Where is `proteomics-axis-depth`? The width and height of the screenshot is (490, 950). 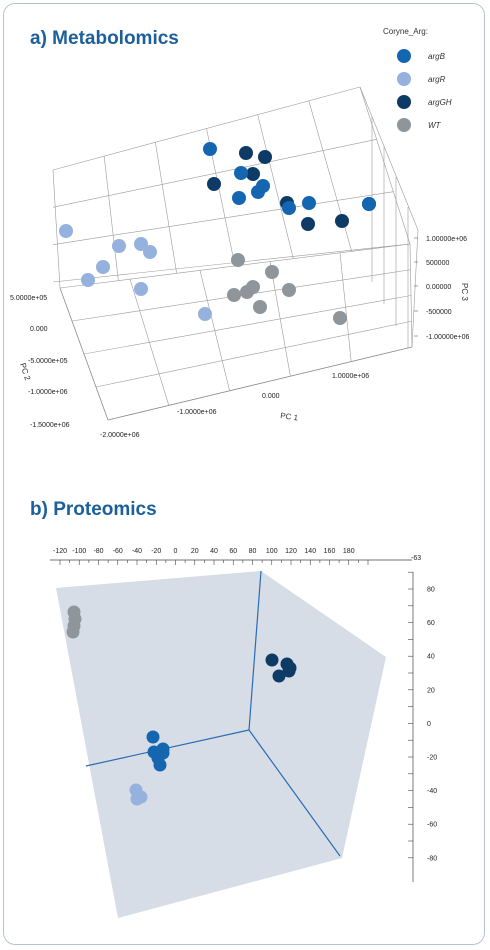 proteomics-axis-depth is located at coordinates (294, 793).